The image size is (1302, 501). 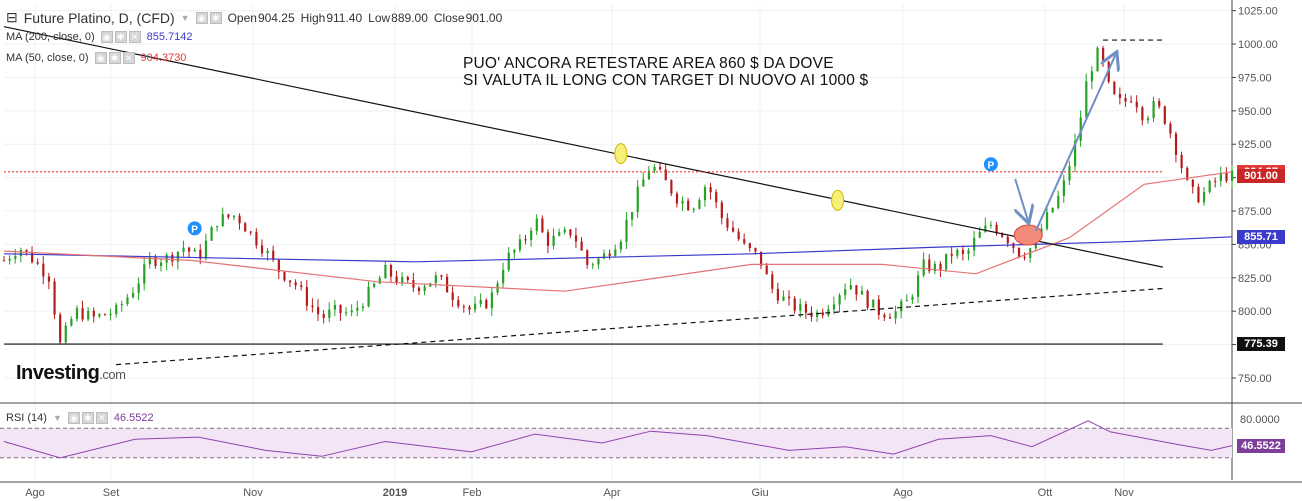 I want to click on annotation-line-1: PUO' ANCORA RETESTARE AREA 860 $ DA DOVE, so click(x=648, y=63).